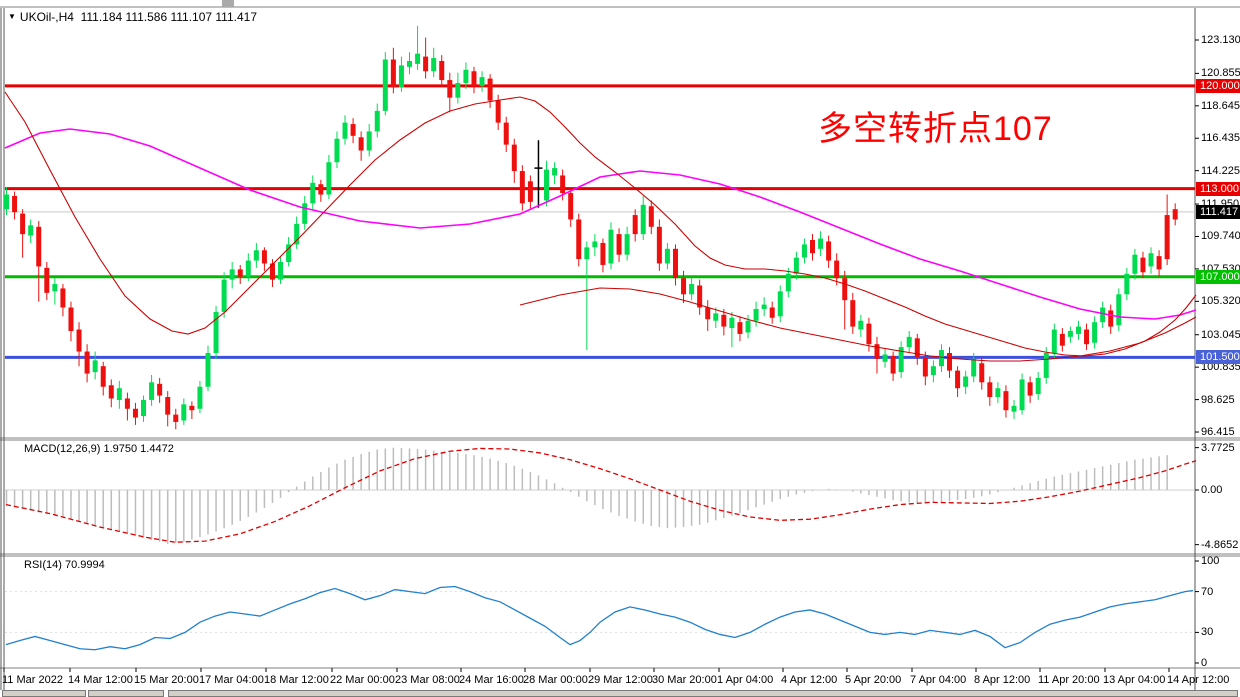 This screenshot has height=697, width=1240. I want to click on time-label: 11 Mar 2022, so click(32, 680).